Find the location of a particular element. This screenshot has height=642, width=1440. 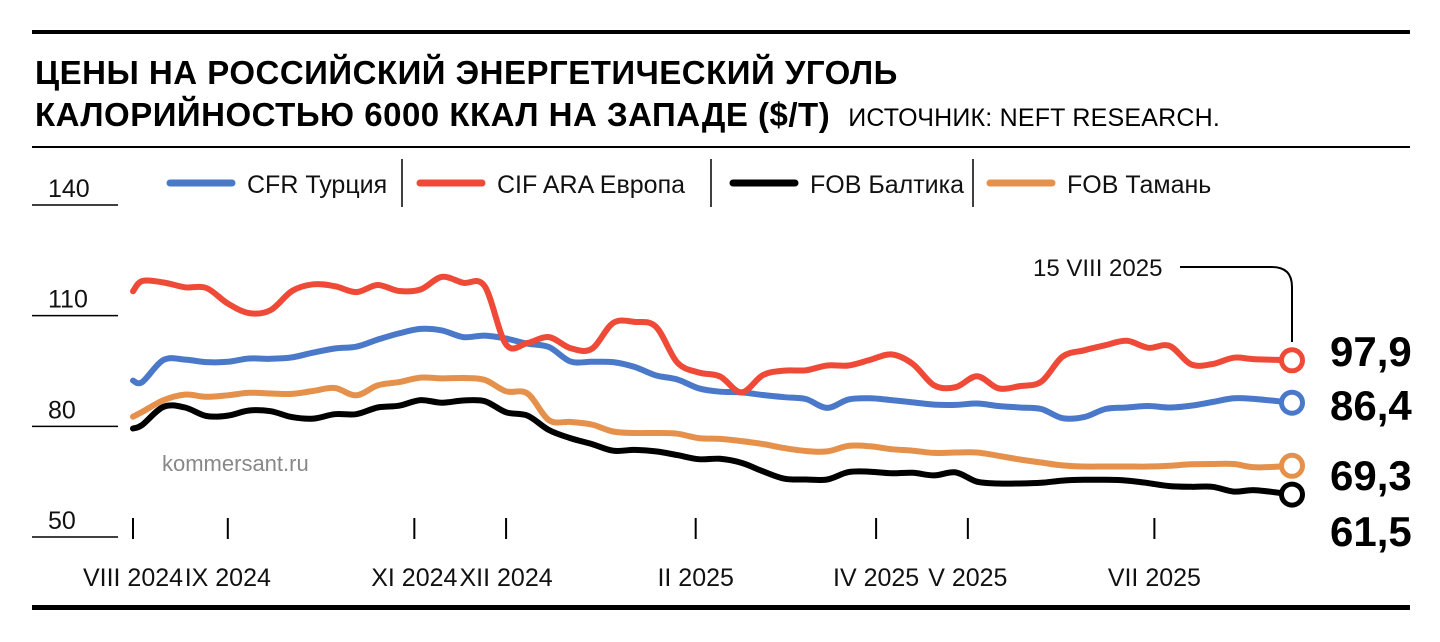

annotation-label: 15 VIII 2025 is located at coordinates (1097, 268).